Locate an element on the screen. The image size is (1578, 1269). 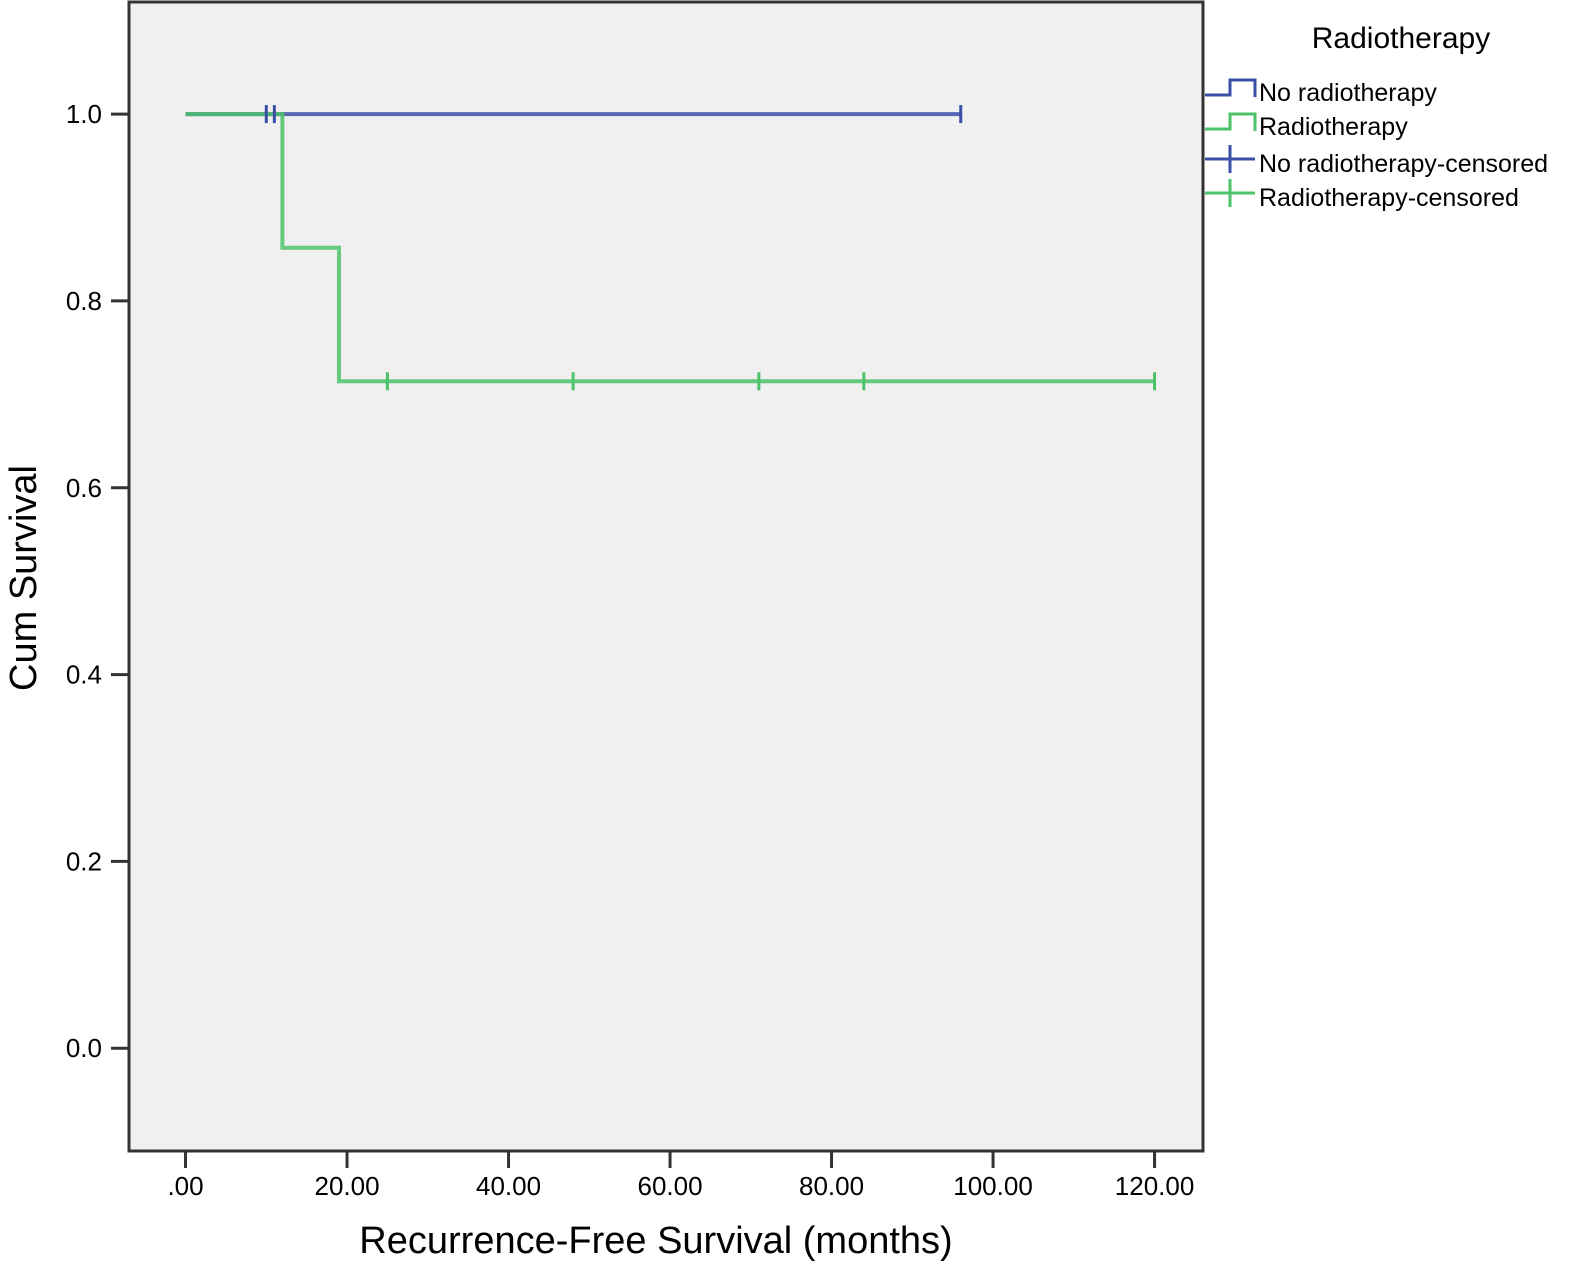
y-tick-label: 1.0 is located at coordinates (84, 114).